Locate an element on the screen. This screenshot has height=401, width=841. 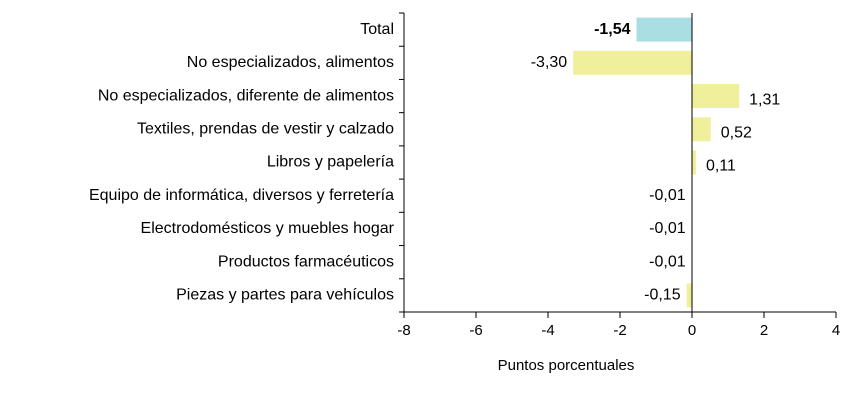
value-label: -0,15 is located at coordinates (662, 295).